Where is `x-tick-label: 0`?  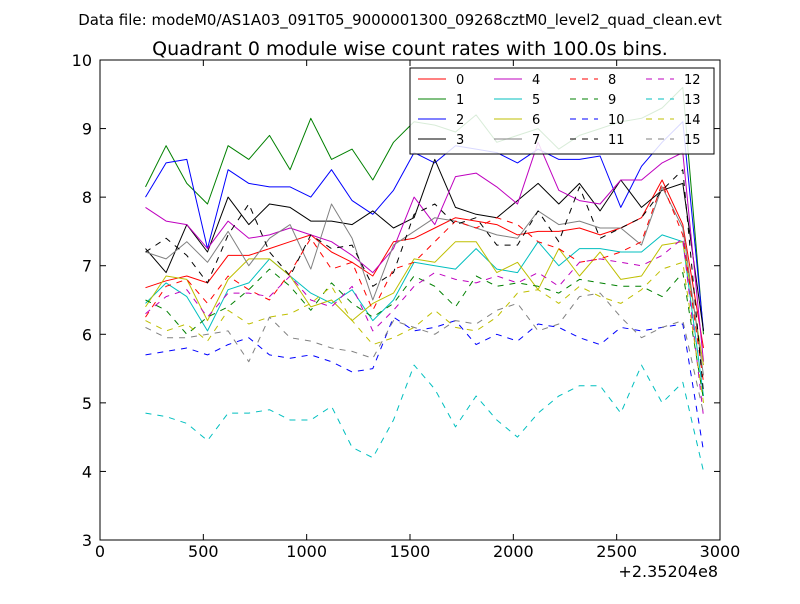 x-tick-label: 0 is located at coordinates (100, 551).